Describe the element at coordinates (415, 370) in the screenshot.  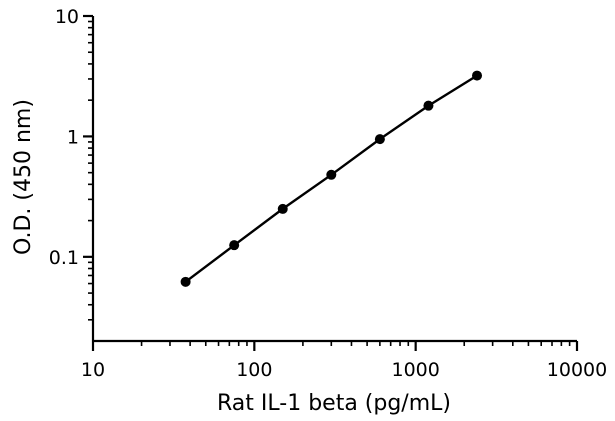
I see `x-tick-label: 1000` at that location.